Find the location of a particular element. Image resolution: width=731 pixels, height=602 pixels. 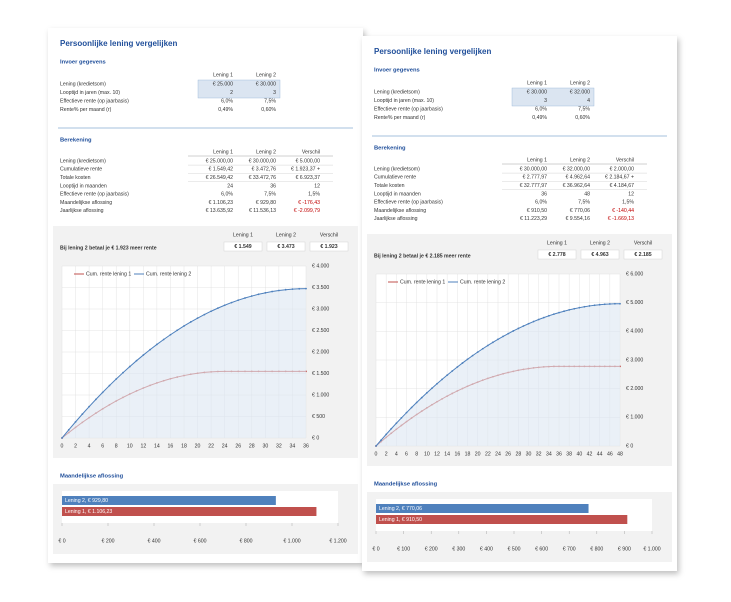

cell: € 26.549,42 is located at coordinates (220, 178).